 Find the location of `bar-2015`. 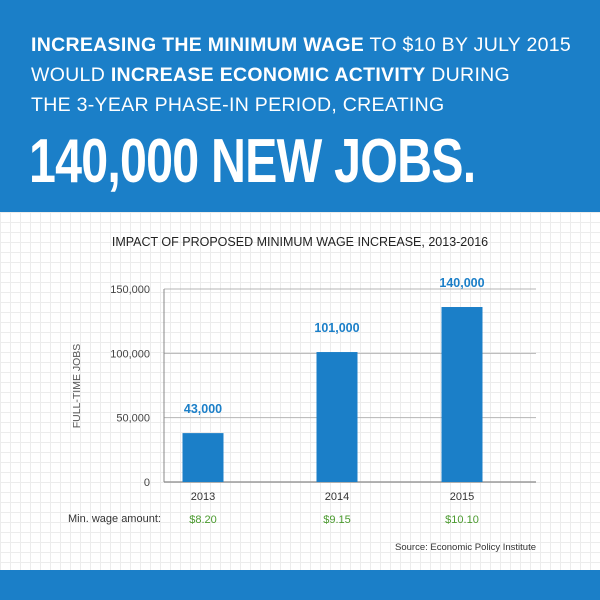

bar-2015 is located at coordinates (462, 394).